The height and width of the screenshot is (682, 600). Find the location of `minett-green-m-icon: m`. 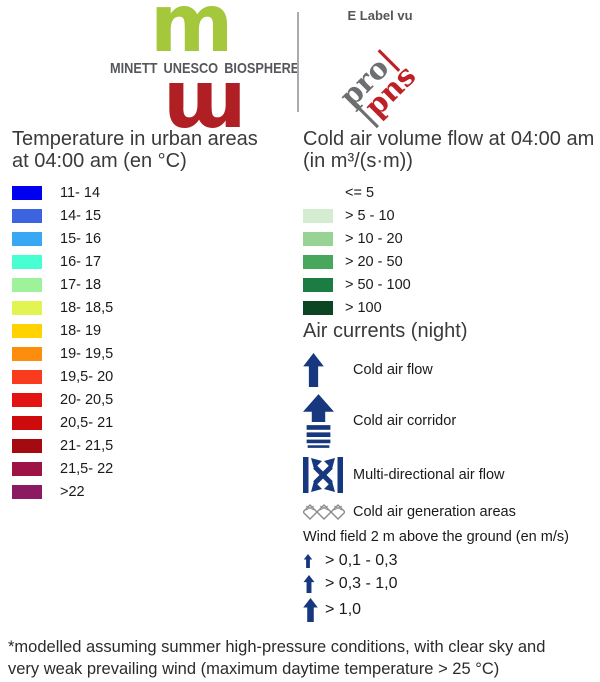

minett-green-m-icon: m is located at coordinates (192, 35).